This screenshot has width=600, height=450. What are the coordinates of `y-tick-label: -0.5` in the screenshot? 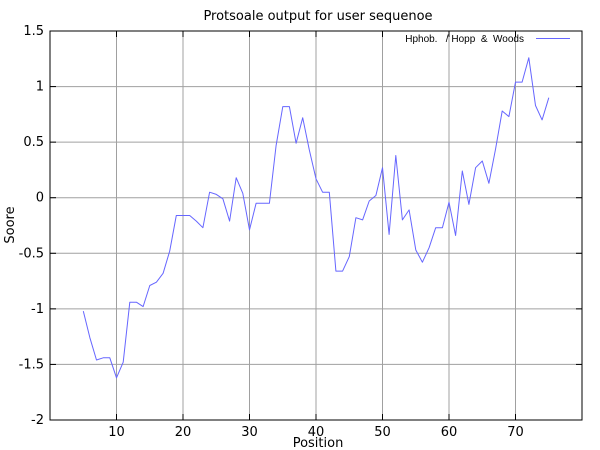 It's located at (31, 253).